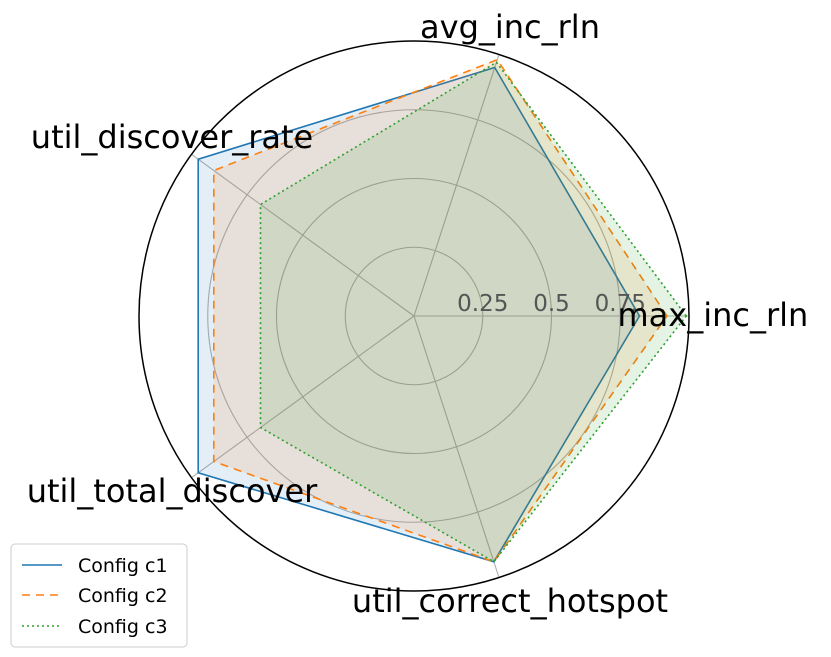 The height and width of the screenshot is (657, 831). I want to click on legend: Config c1 Config c2 Config c3, so click(99, 595).